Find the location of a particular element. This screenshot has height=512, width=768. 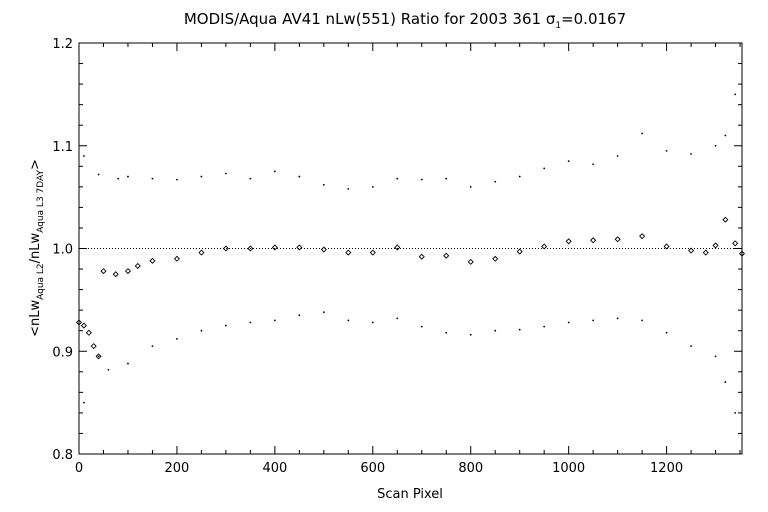

x-axis-label: Scan Pixel is located at coordinates (410, 494).